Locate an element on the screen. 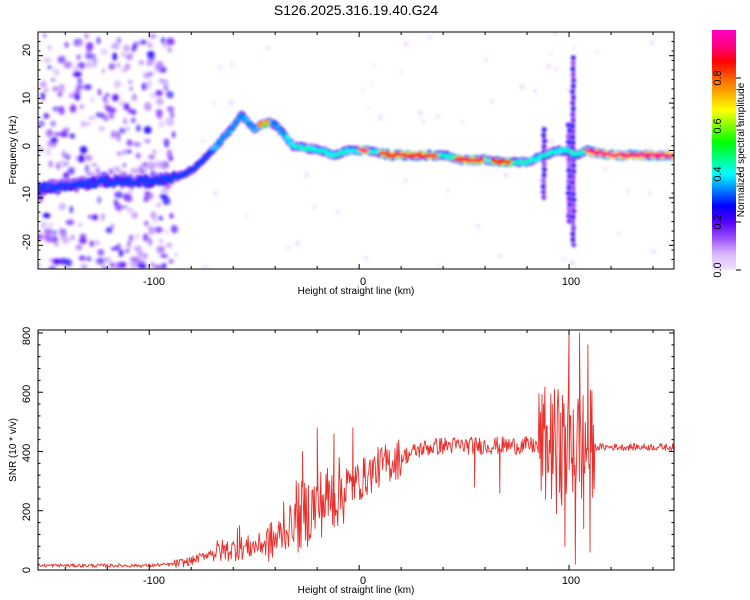 The image size is (750, 600). colorbar-label: Normalized spectral amplitude is located at coordinates (741, 149).